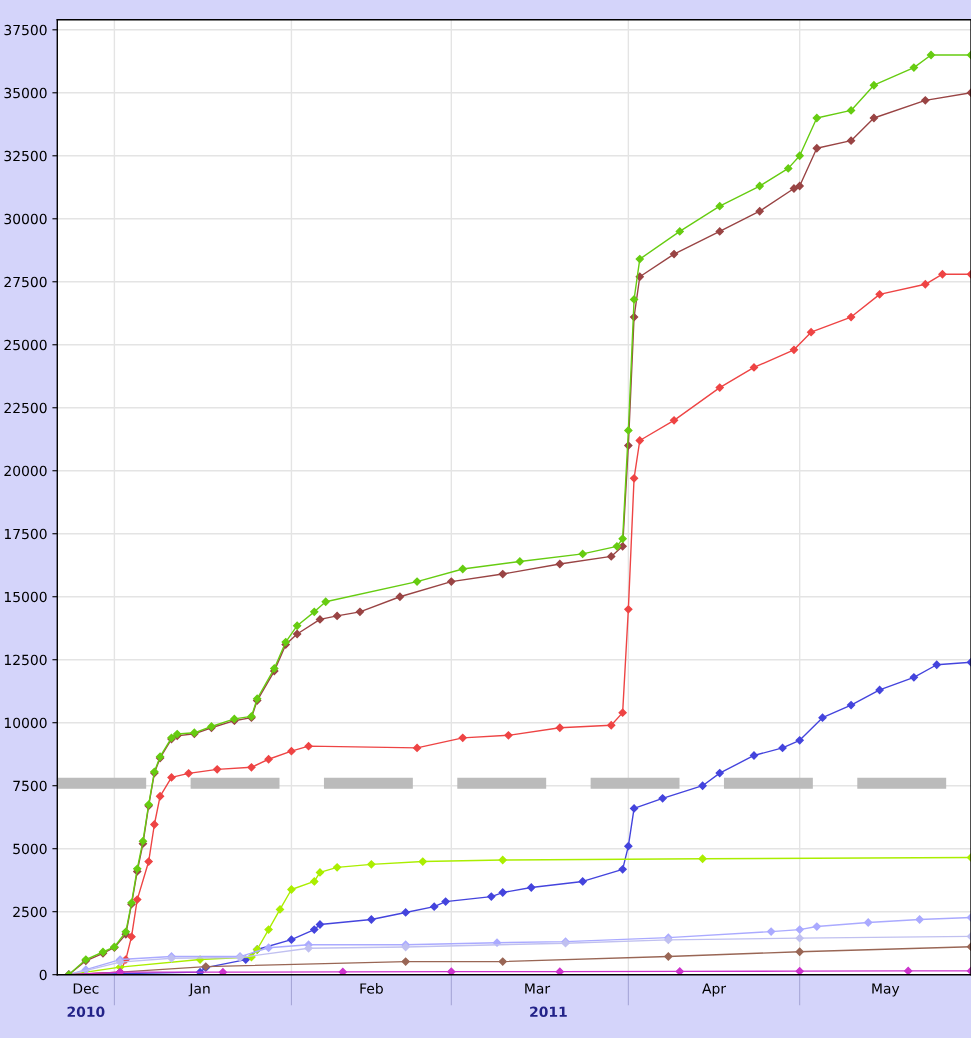  What do you see at coordinates (548, 1012) in the screenshot?
I see `x2-tick-label: 2011` at bounding box center [548, 1012].